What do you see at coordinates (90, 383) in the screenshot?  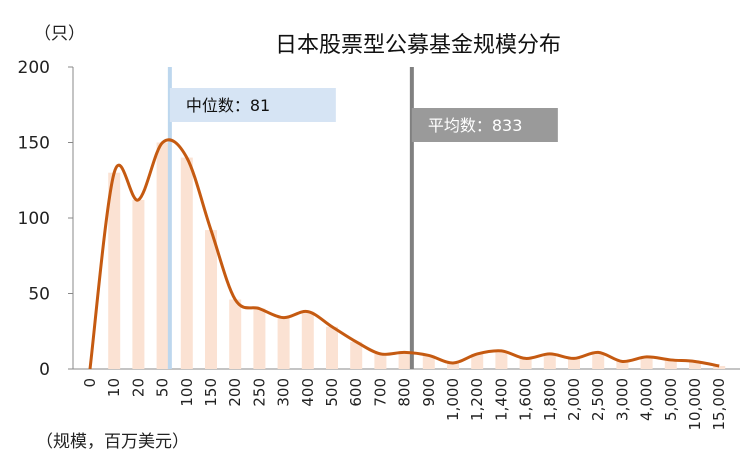 I see `x-tick-label: 0` at bounding box center [90, 383].